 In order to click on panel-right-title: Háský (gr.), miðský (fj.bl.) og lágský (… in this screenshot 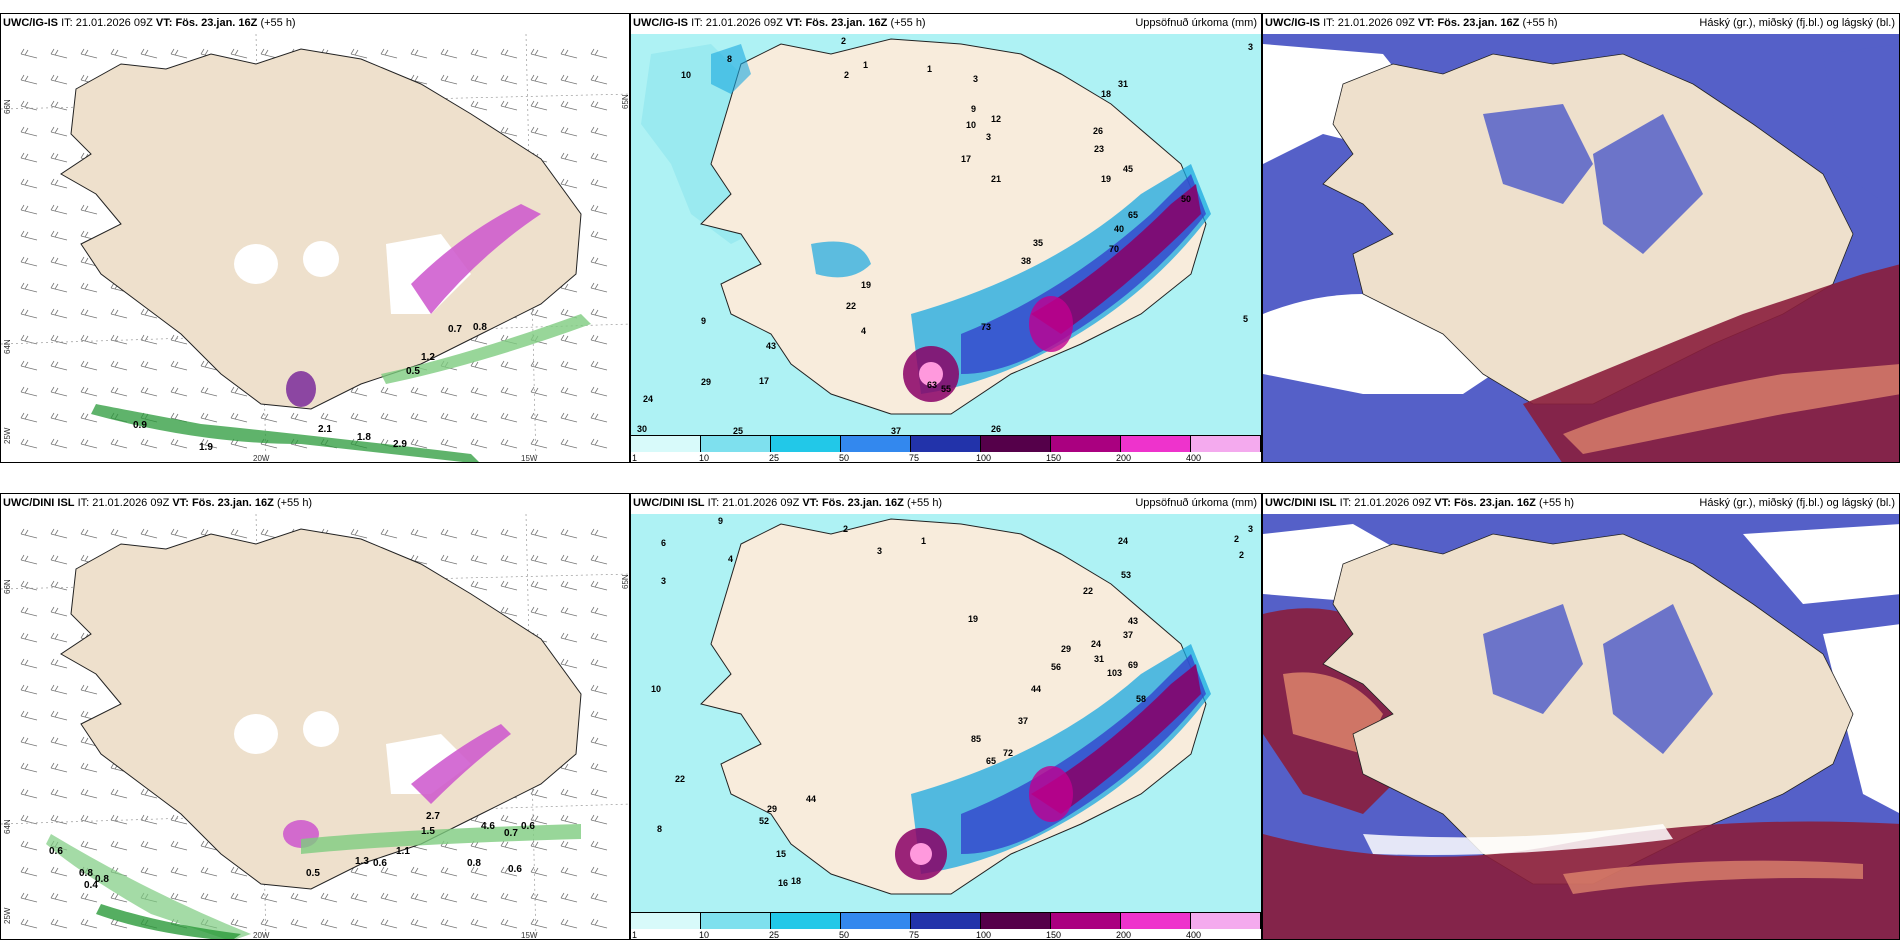, I will do `click(1797, 23)`.